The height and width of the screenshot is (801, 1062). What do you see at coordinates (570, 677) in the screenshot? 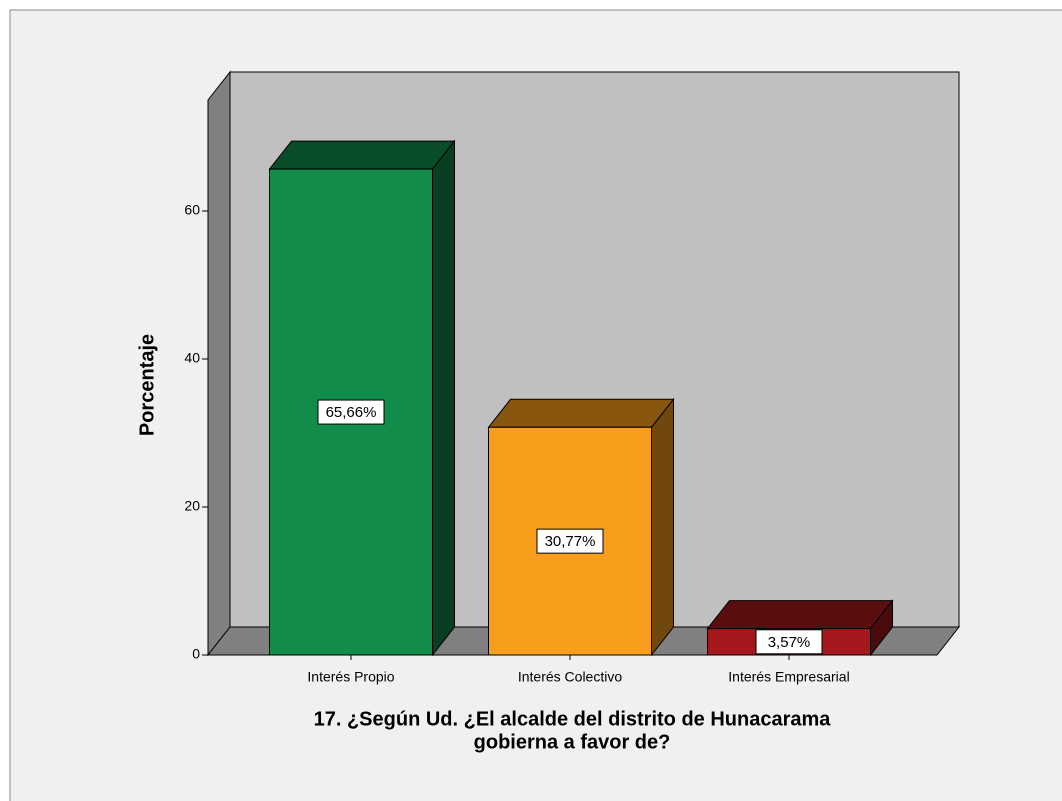
I see `x-tick-label: Interés Colectivo` at bounding box center [570, 677].